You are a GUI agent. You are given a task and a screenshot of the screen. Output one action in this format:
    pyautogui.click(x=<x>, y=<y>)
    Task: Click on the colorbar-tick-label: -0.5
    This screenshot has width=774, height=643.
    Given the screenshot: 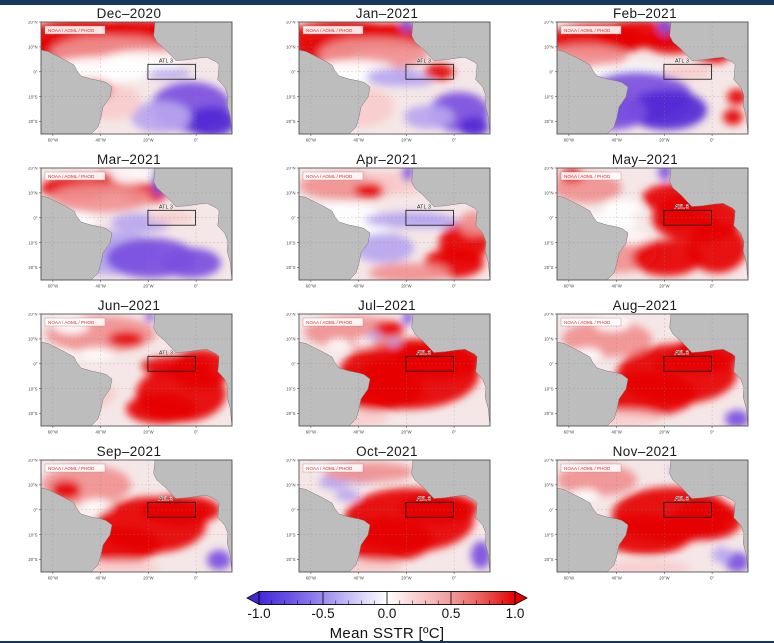 What is the action you would take?
    pyautogui.click(x=323, y=613)
    